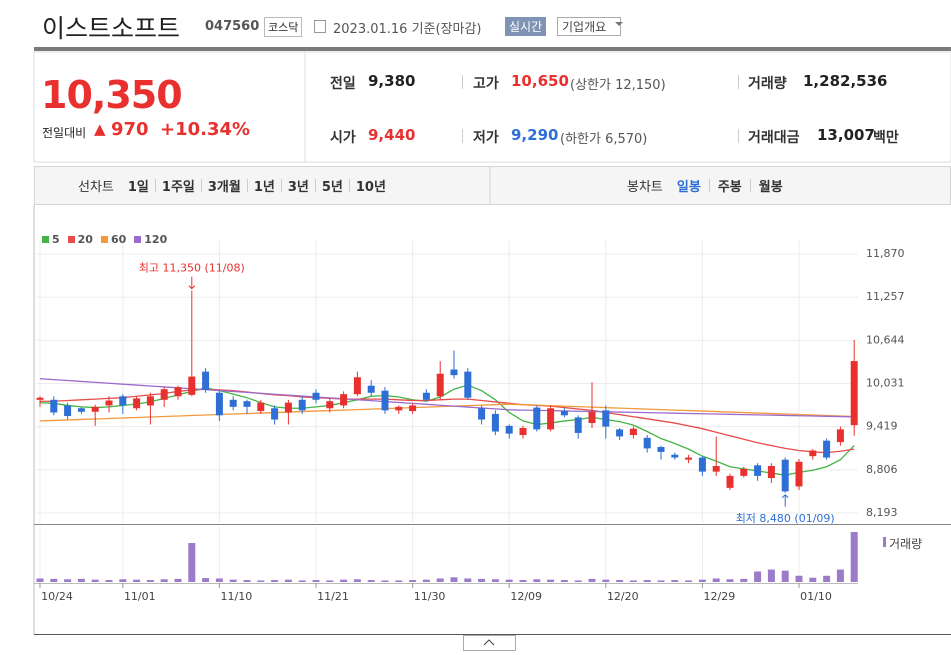  I want to click on quote-value: 1,282,536, so click(845, 81).